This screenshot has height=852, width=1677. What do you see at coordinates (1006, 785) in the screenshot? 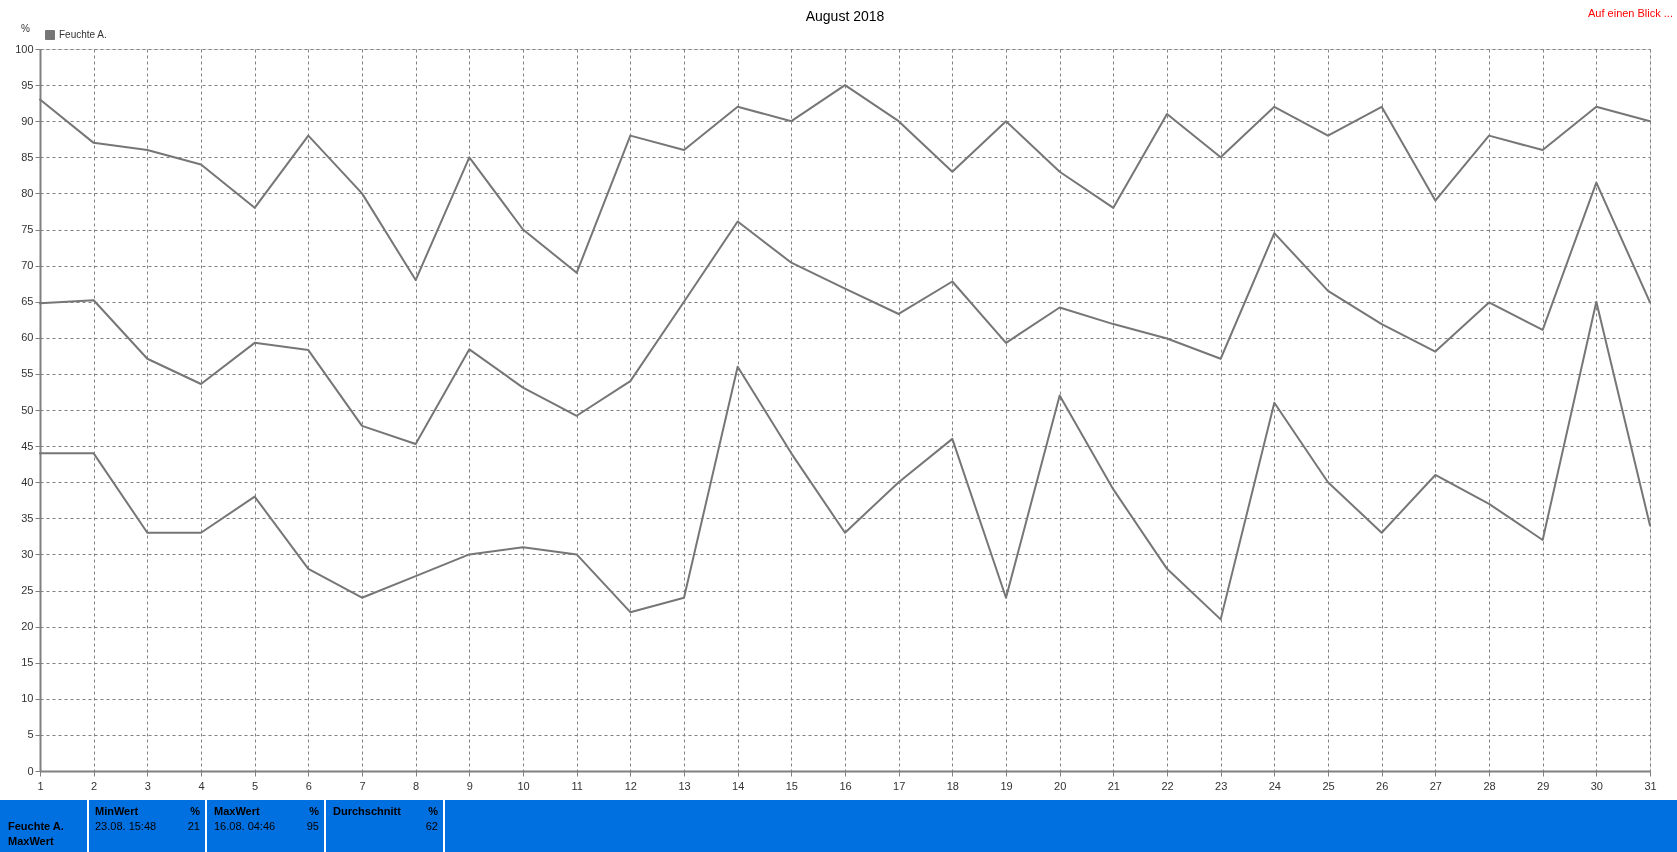
I see `x-tick-label: 19` at bounding box center [1006, 785].